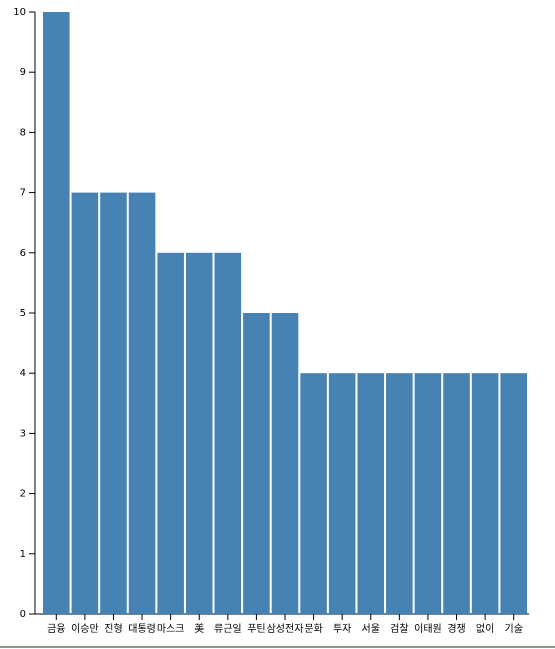 This screenshot has width=555, height=649. What do you see at coordinates (23, 313) in the screenshot?
I see `y-tick-label: 5` at bounding box center [23, 313].